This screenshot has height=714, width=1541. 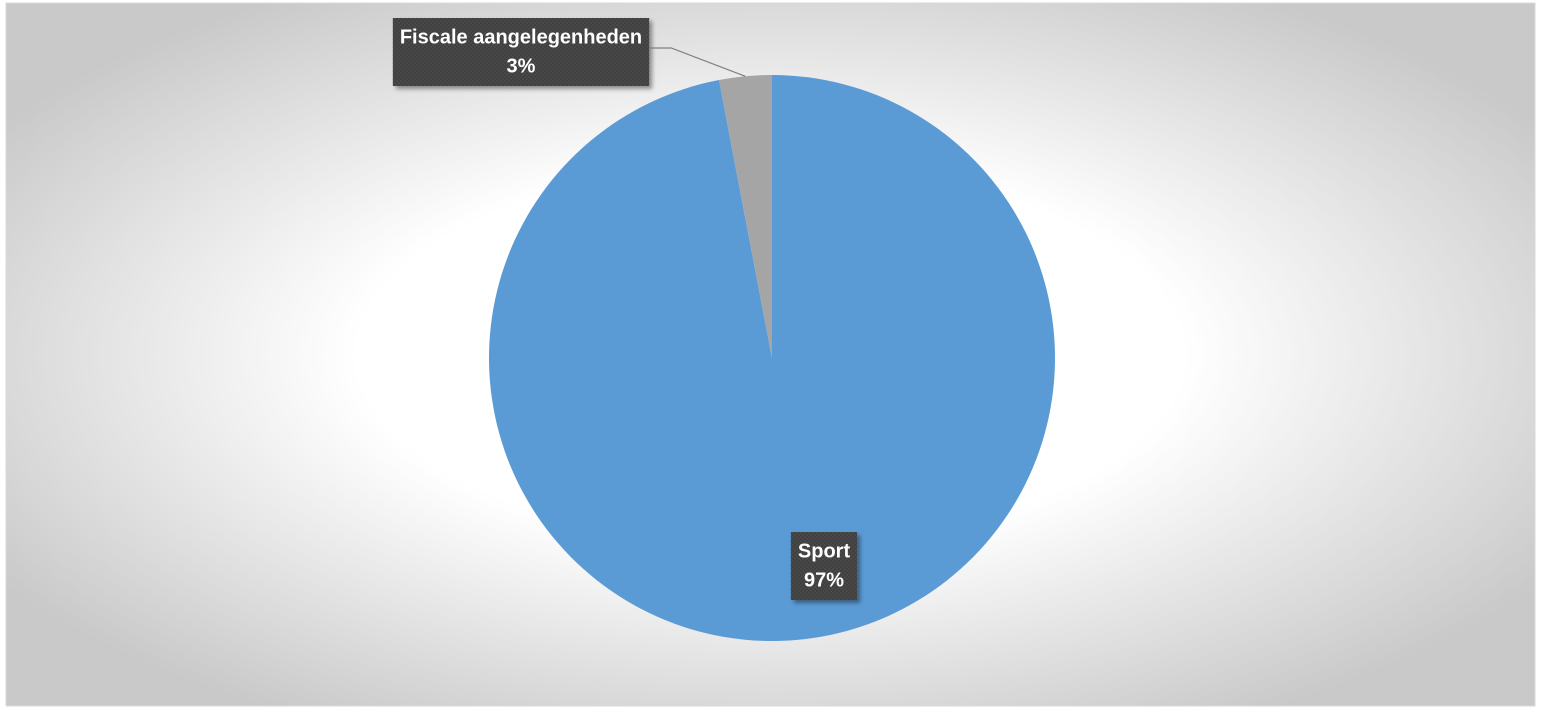 What do you see at coordinates (745, 216) in the screenshot?
I see `pie-slice` at bounding box center [745, 216].